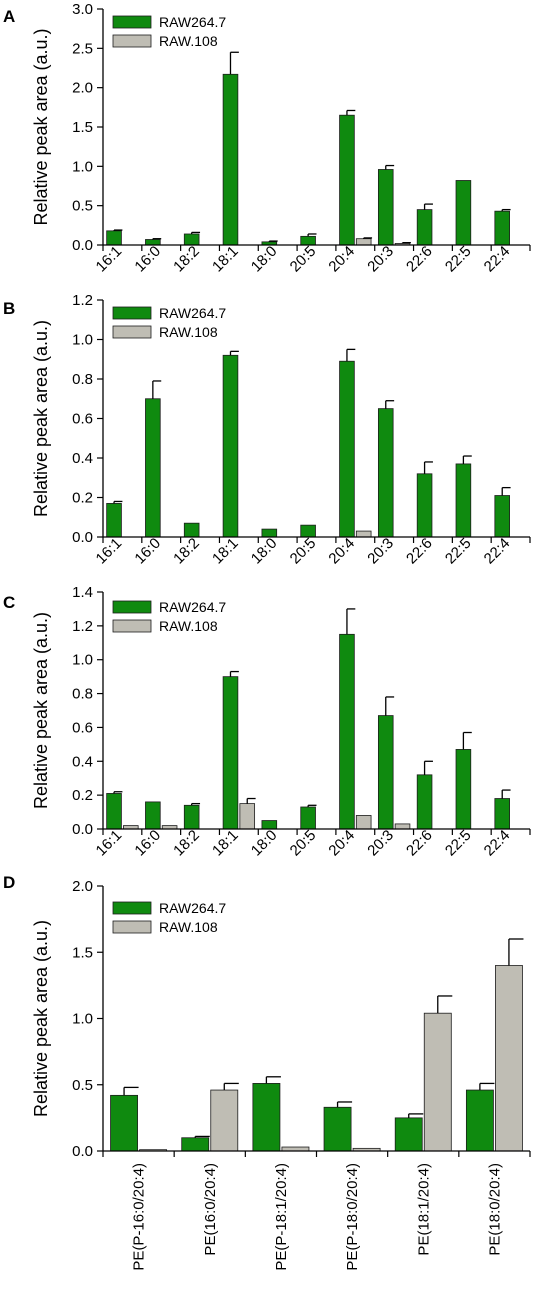  I want to click on y-tick-label: 0.2, so click(82, 498).